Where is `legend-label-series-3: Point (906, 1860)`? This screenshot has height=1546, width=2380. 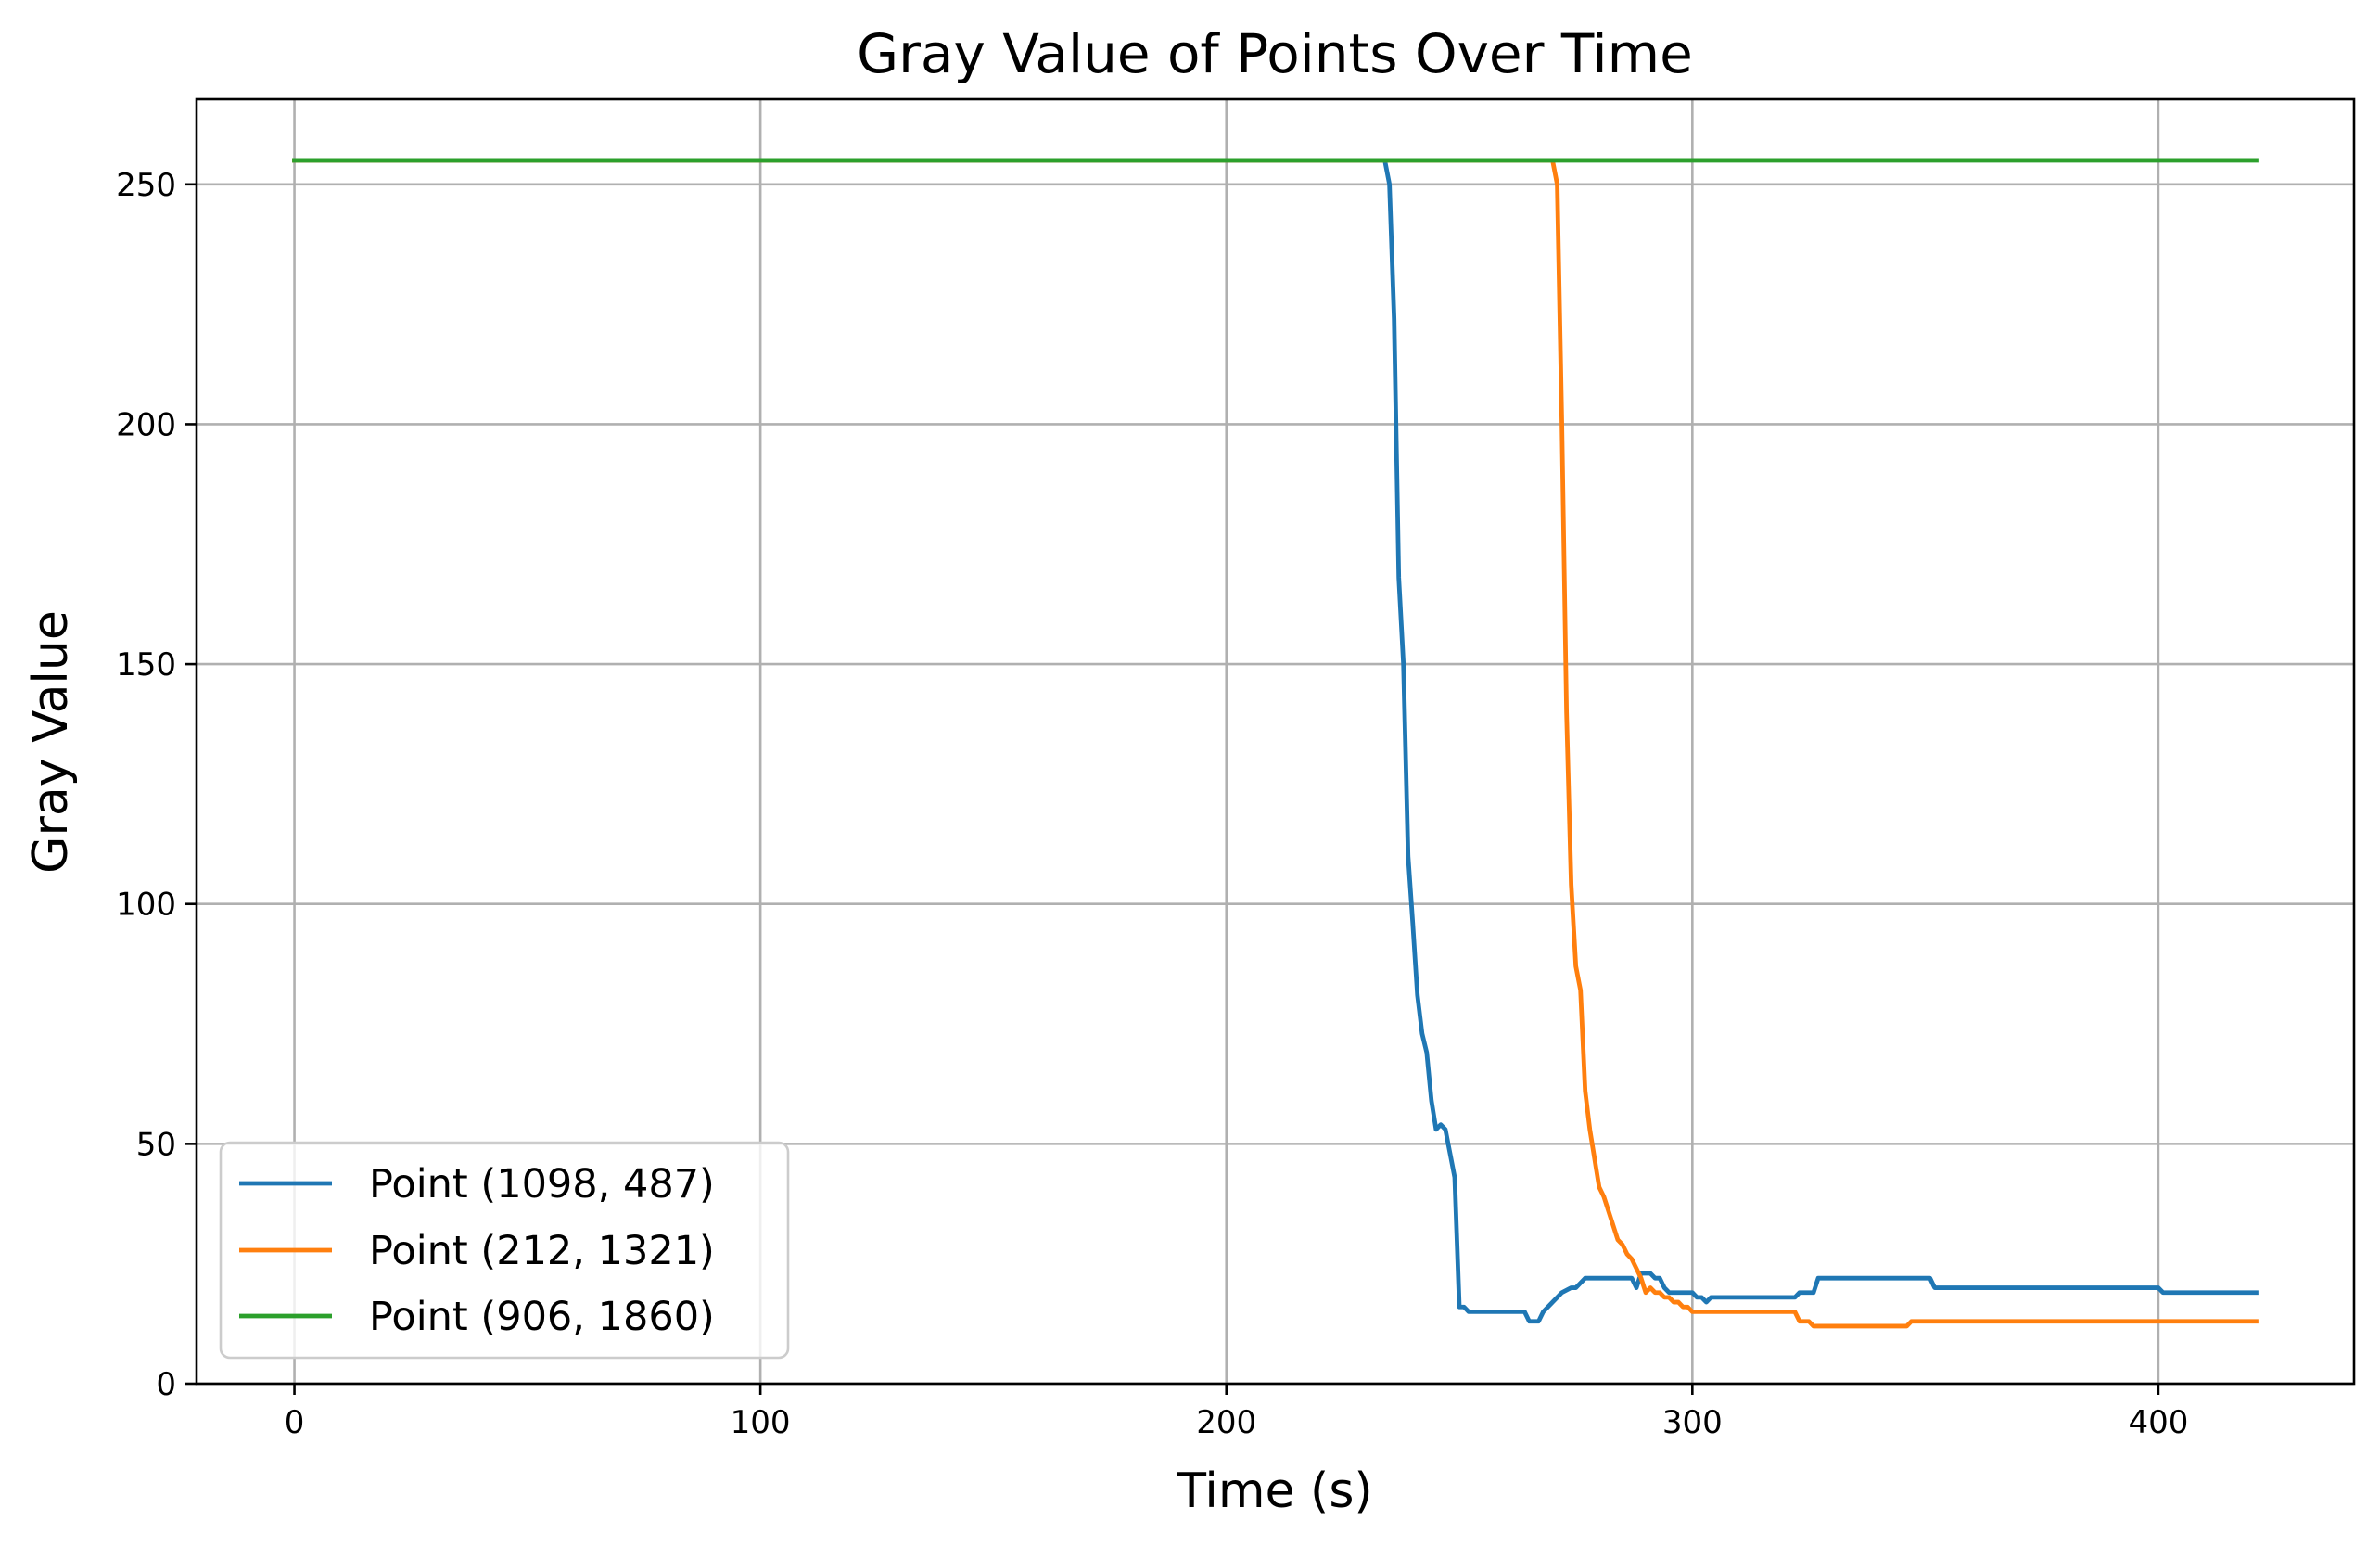 legend-label-series-3: Point (906, 1860) is located at coordinates (542, 1317).